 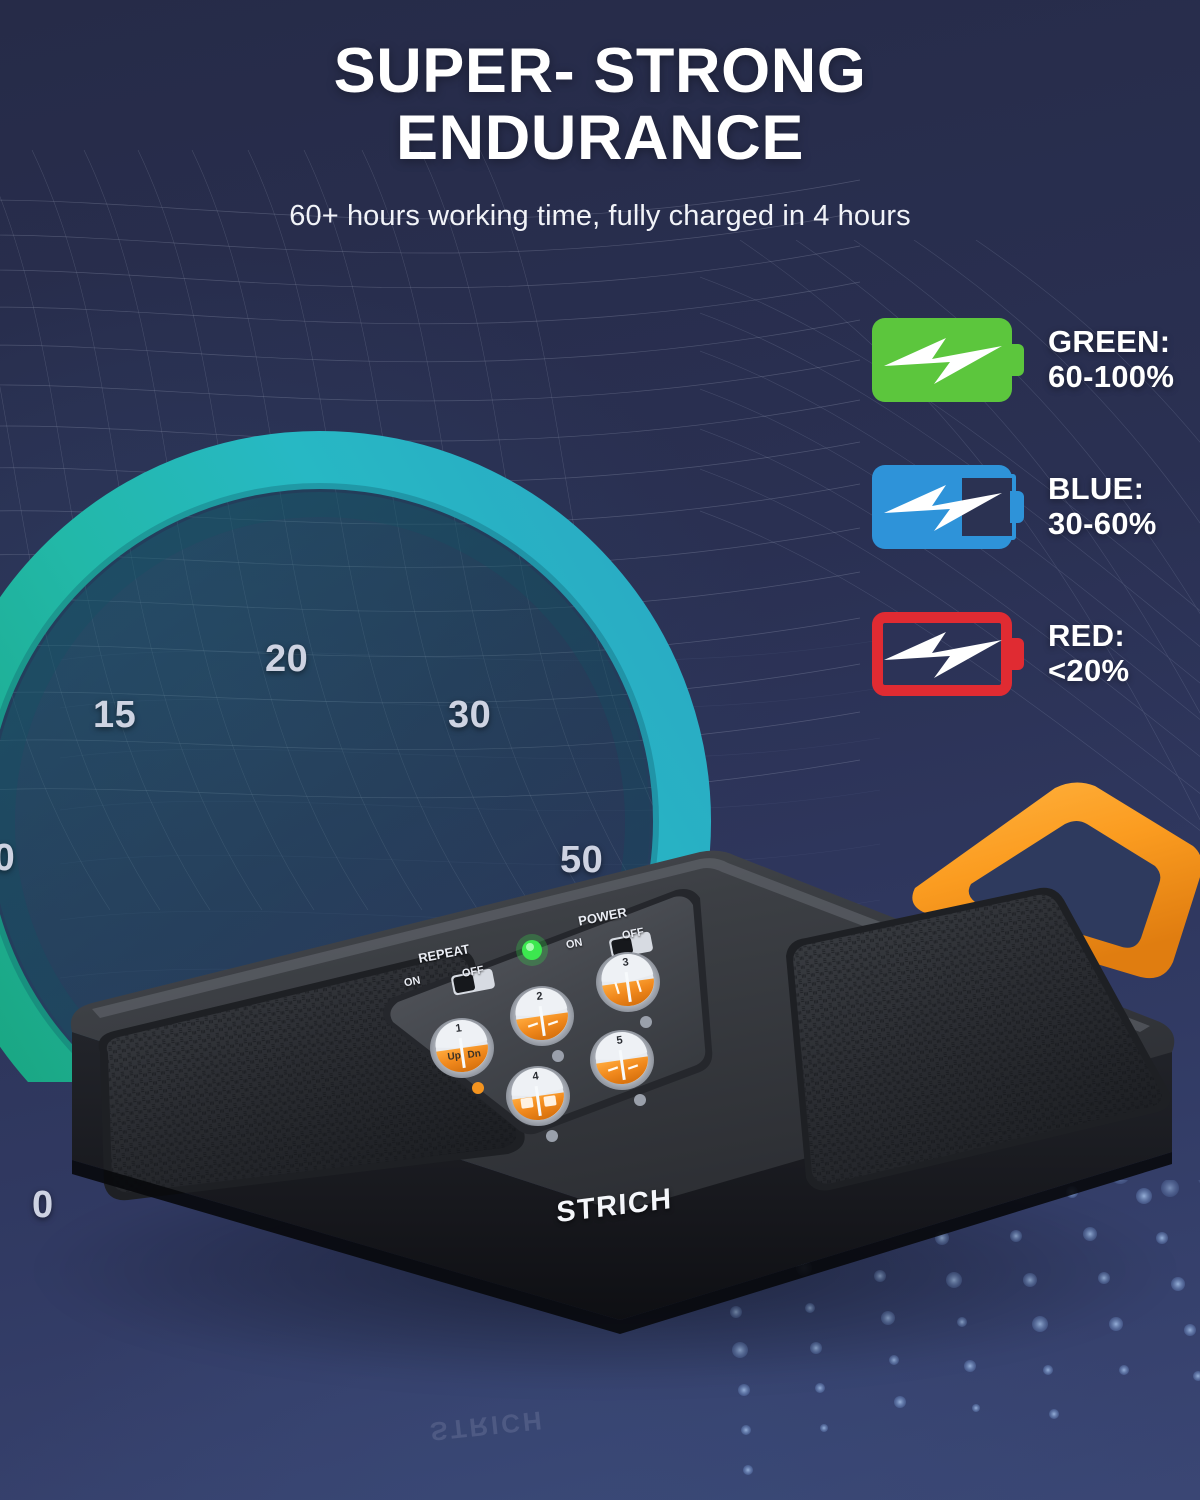 I want to click on legend-label-green: GREEN: 60-100%, so click(x=1111, y=359).